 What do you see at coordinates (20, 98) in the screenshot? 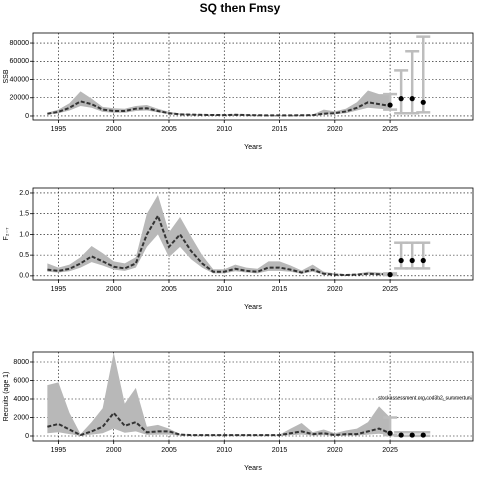
I see `y-tick-label: 20000` at bounding box center [20, 98].